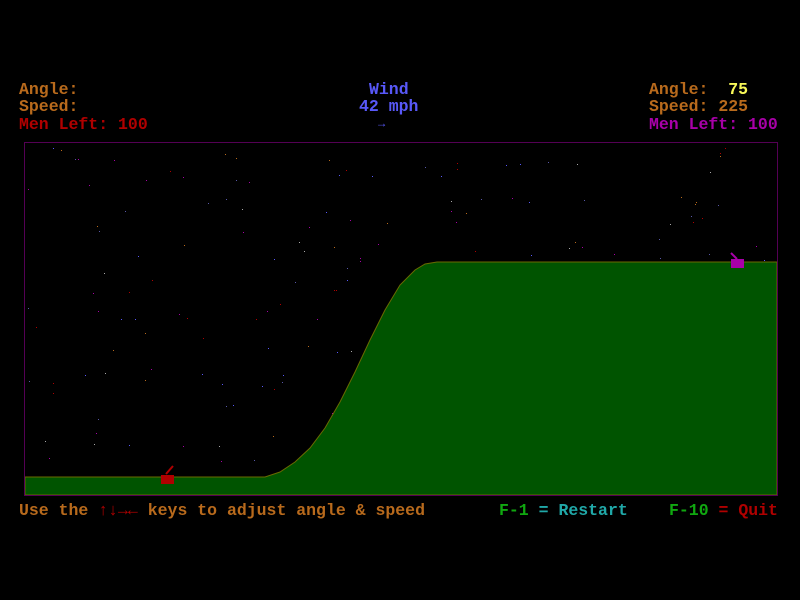 Image resolution: width=800 pixels, height=600 pixels. I want to click on p2-speed: Speed: 225, so click(698, 106).